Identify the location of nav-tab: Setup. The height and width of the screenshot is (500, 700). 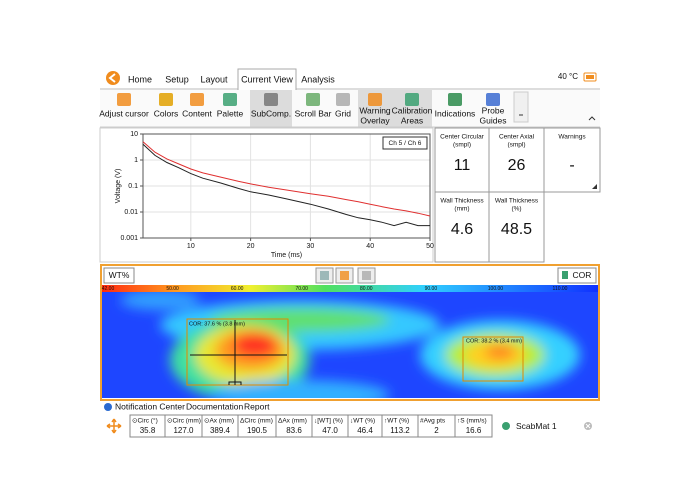
(177, 79).